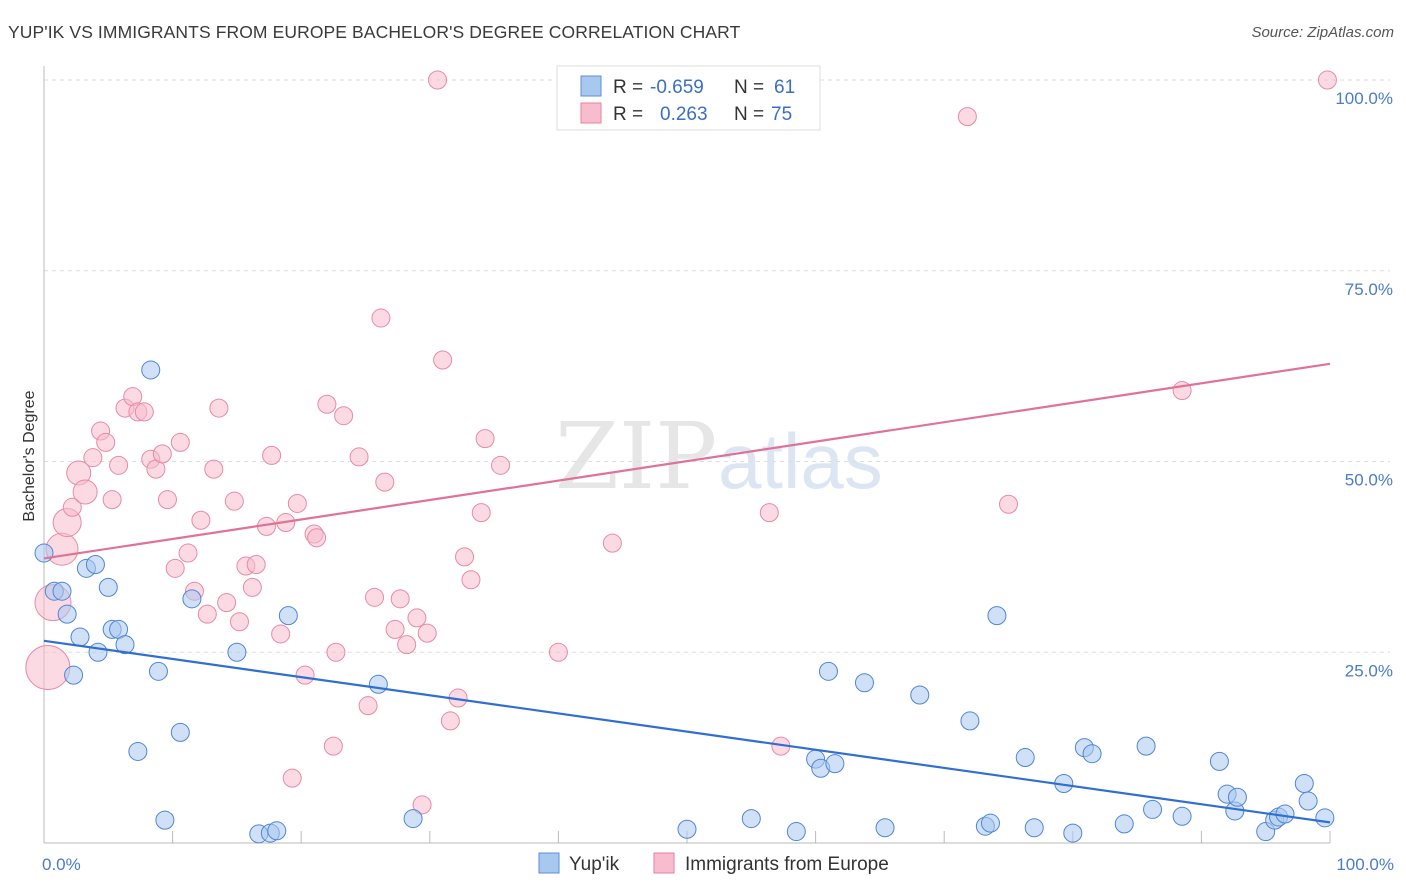  Describe the element at coordinates (751, 837) in the screenshot. I see `x-tick-marks` at that location.